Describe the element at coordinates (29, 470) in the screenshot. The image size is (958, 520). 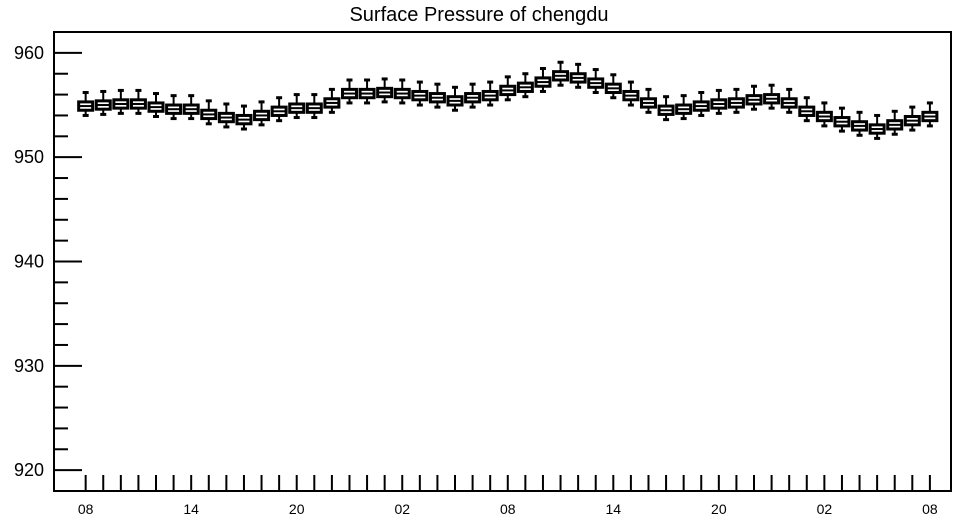
I see `y-tick-label: 920` at that location.